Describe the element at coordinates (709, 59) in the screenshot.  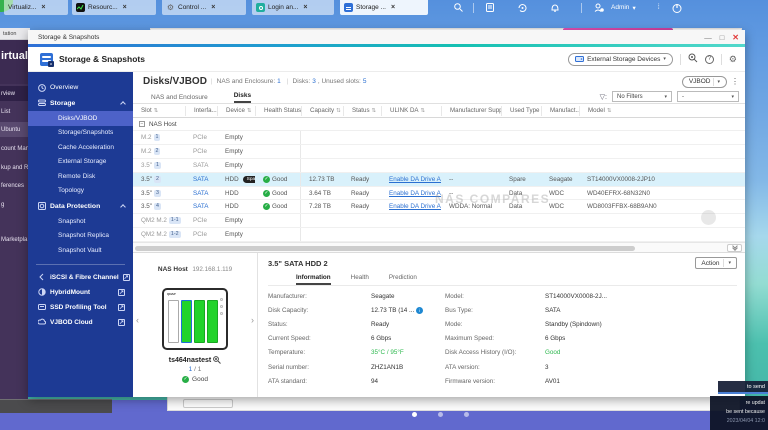
I see `help-icon: ?` at that location.